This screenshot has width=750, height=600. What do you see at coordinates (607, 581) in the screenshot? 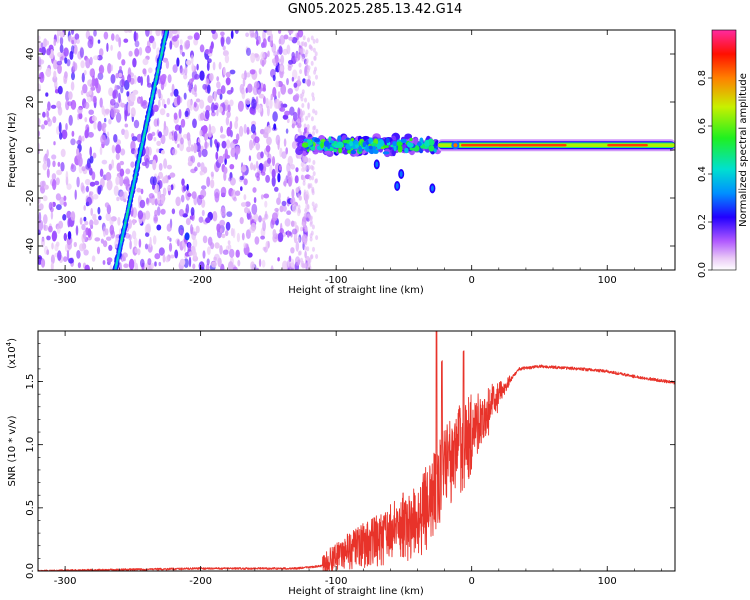
I see `x-tick-label: 100` at bounding box center [607, 581].